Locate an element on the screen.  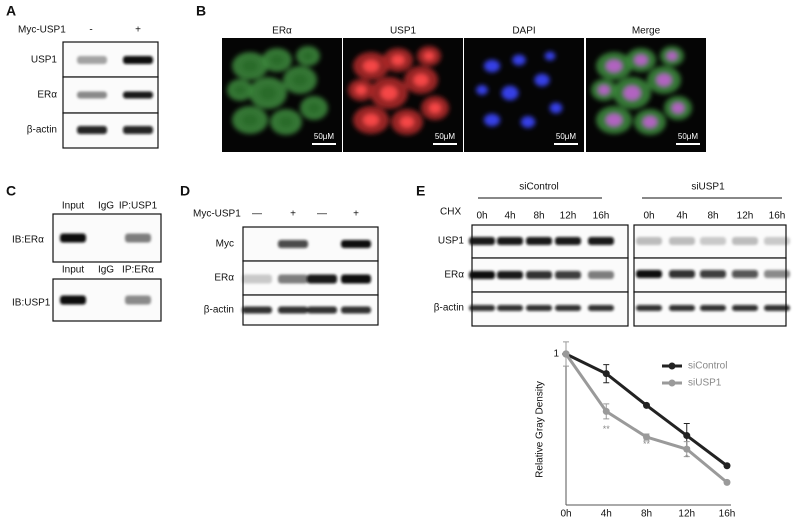
y-axis-label: Relative Gray Density is located at coordinates (540, 429).